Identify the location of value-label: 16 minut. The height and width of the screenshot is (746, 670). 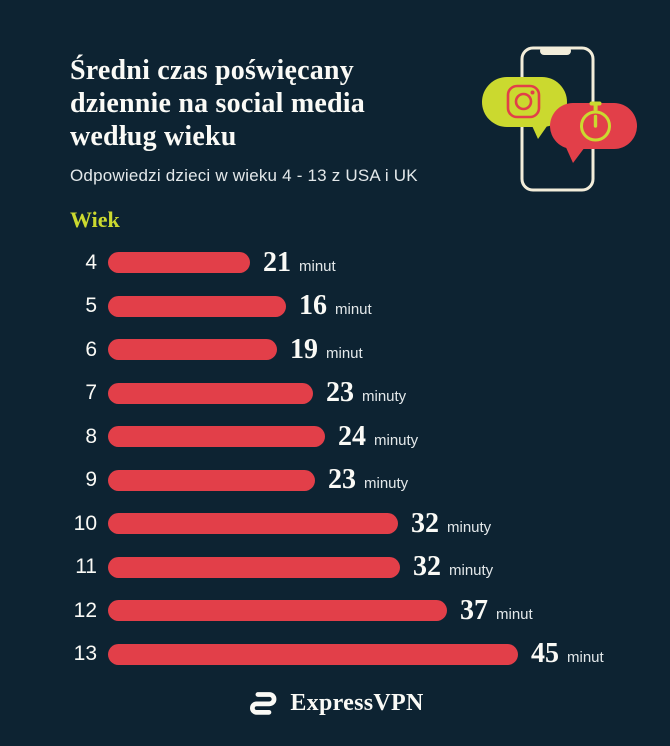
(335, 306).